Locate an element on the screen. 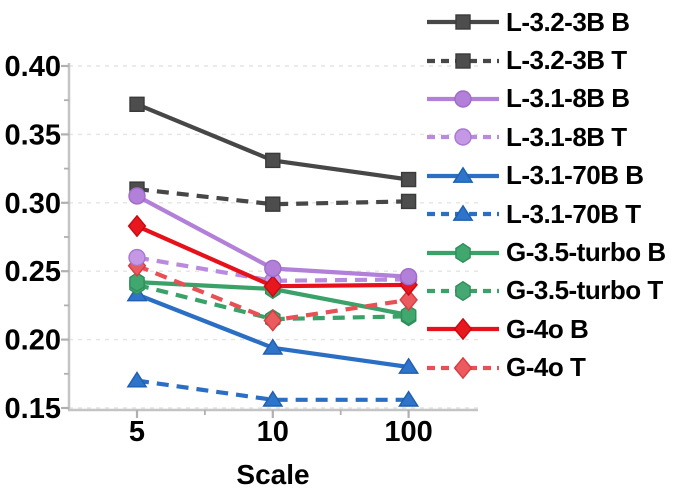 Image resolution: width=690 pixels, height=493 pixels. y-tick-label: 0.25 is located at coordinates (33, 272).